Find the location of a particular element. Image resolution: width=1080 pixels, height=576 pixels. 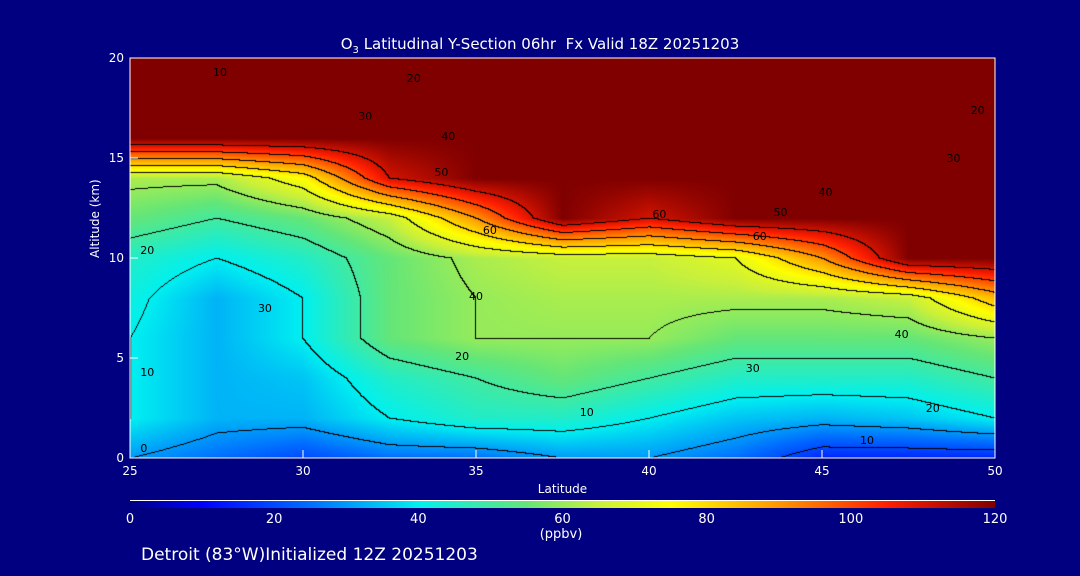

y-tick-label: 15 is located at coordinates (116, 158).